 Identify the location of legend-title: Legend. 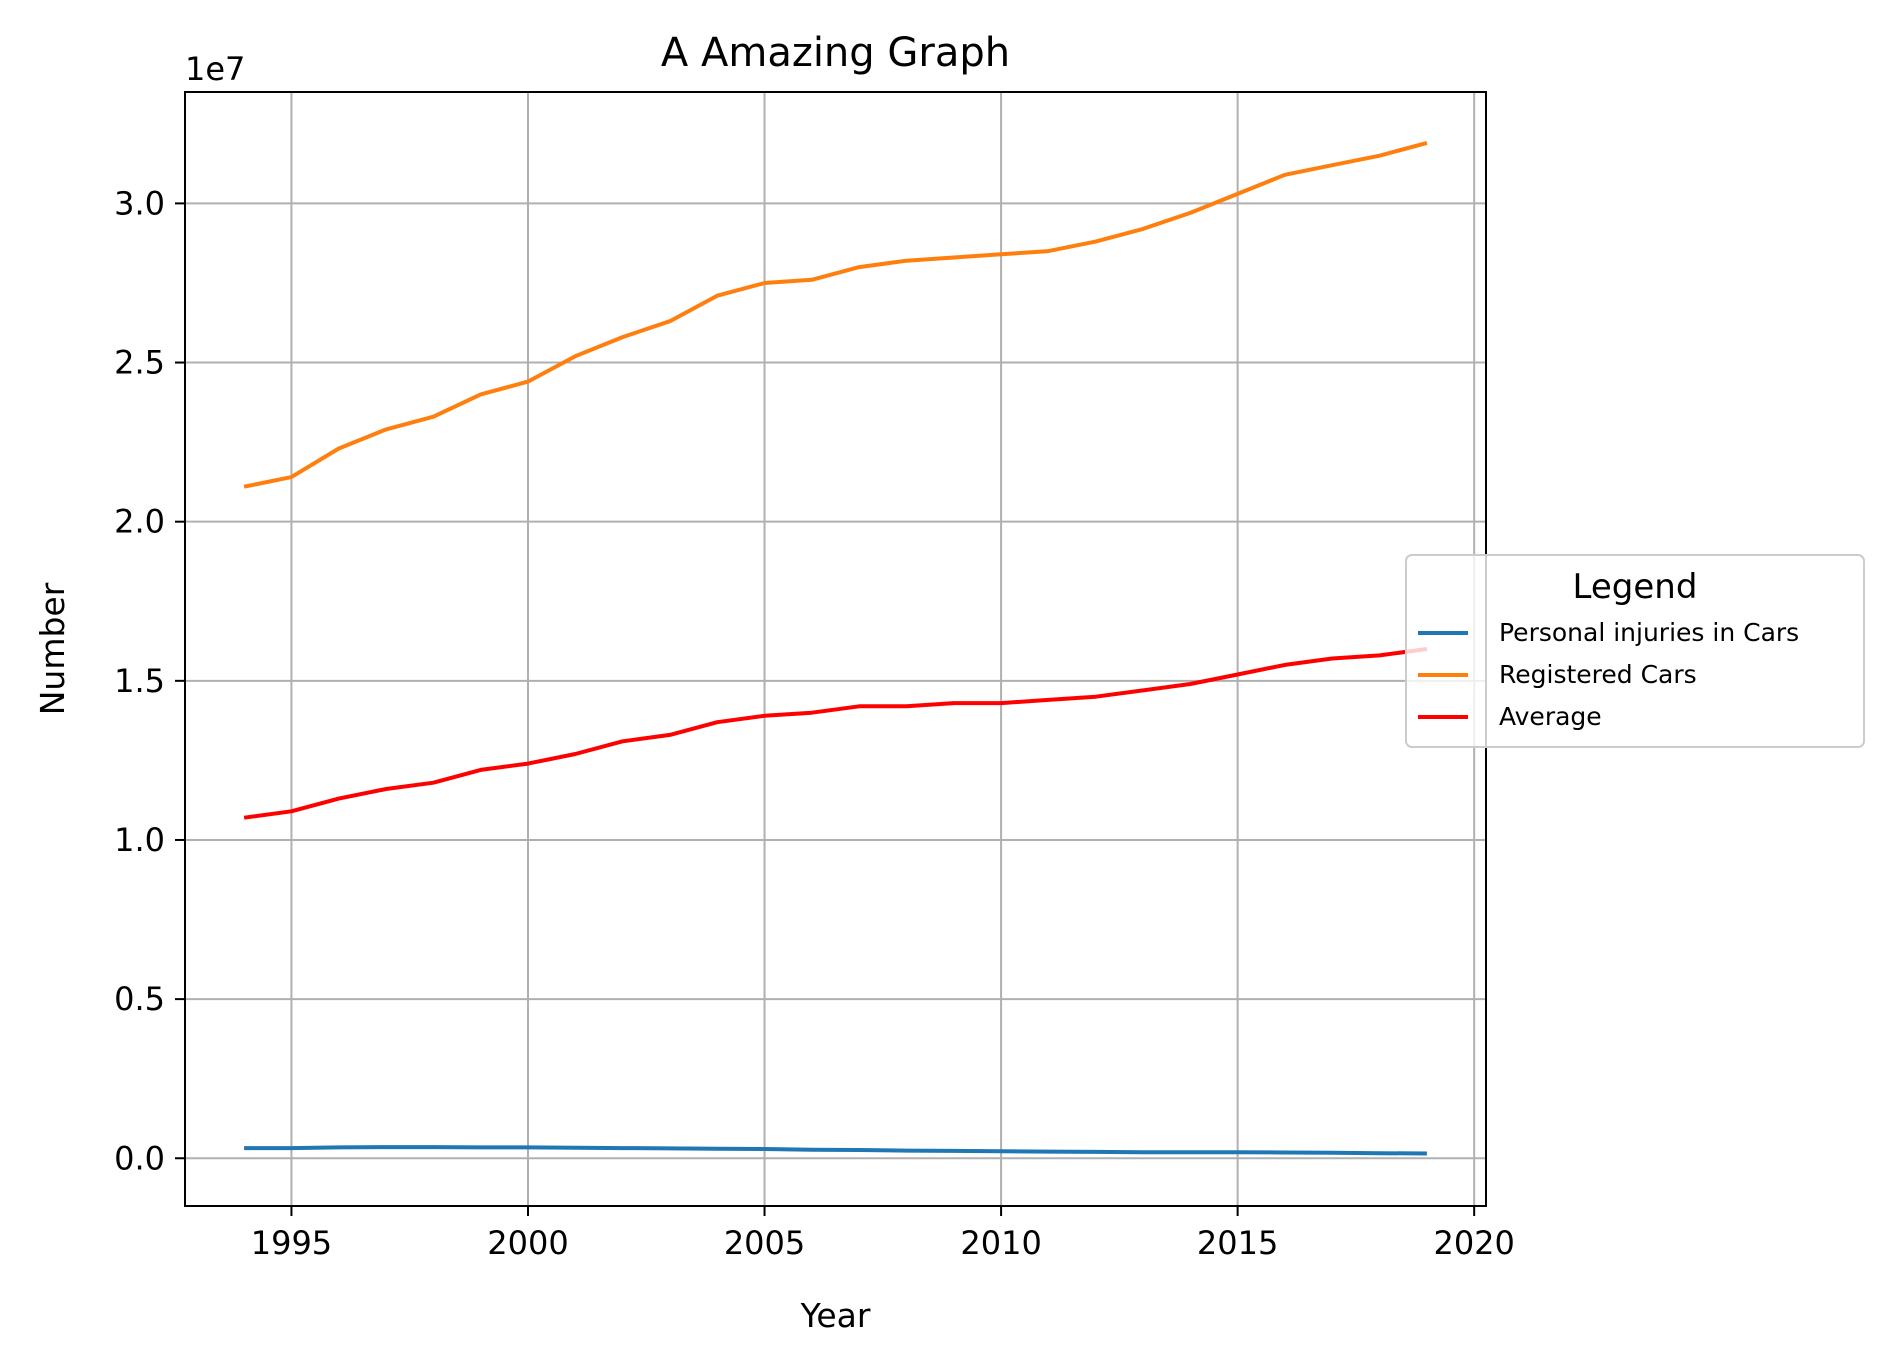
(1635, 587).